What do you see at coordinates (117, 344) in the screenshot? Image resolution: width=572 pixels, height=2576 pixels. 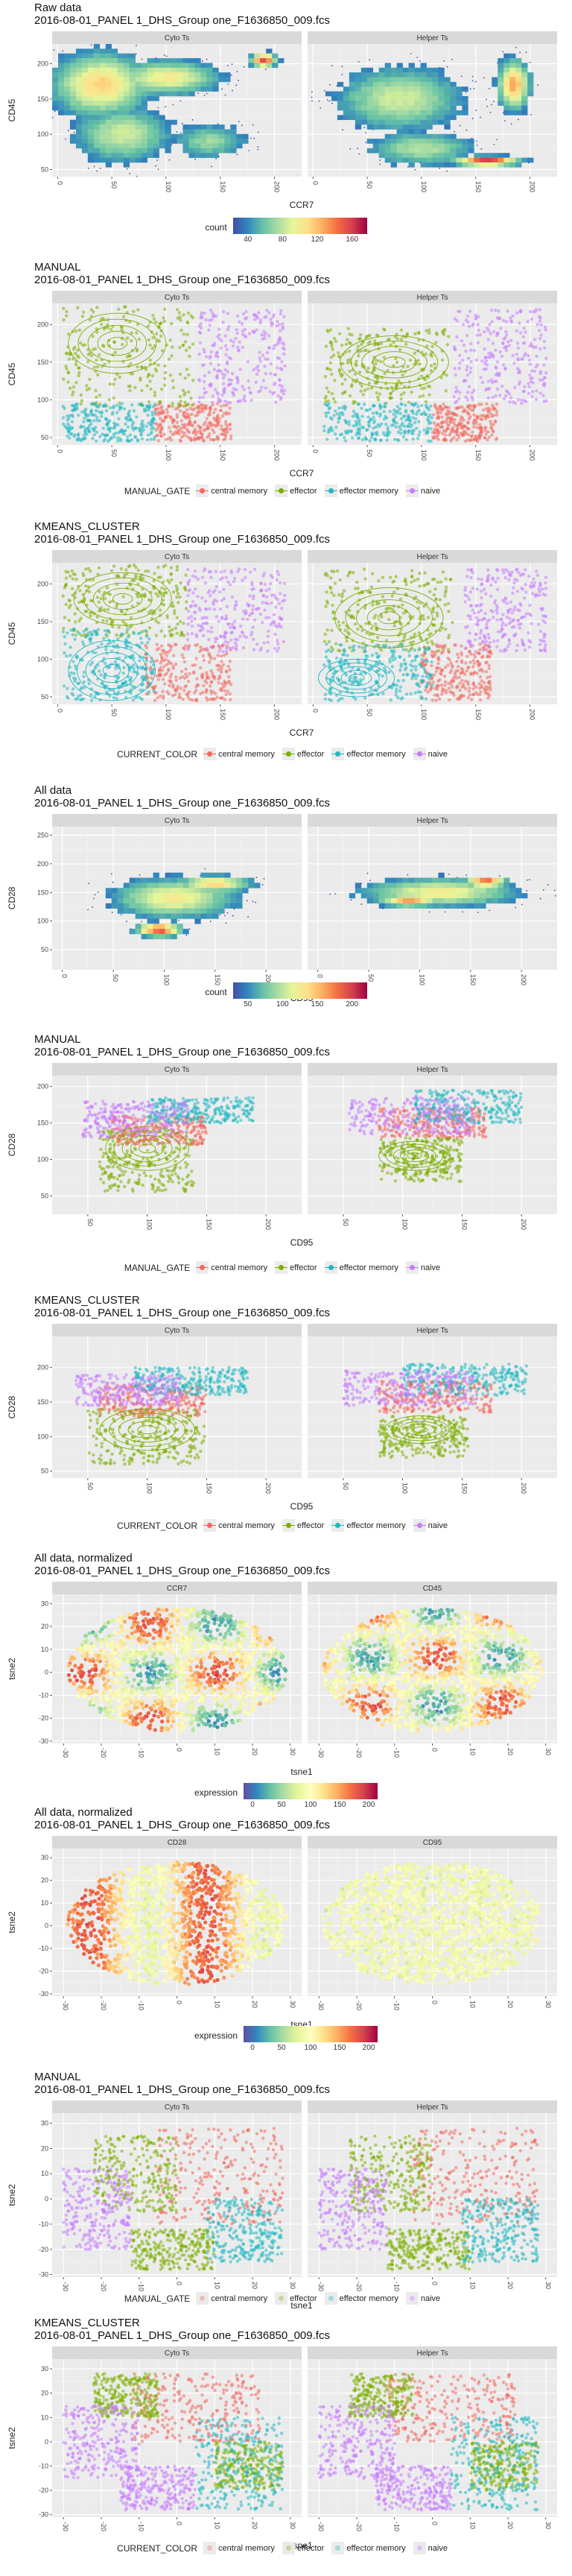 I see `density-contour` at bounding box center [117, 344].